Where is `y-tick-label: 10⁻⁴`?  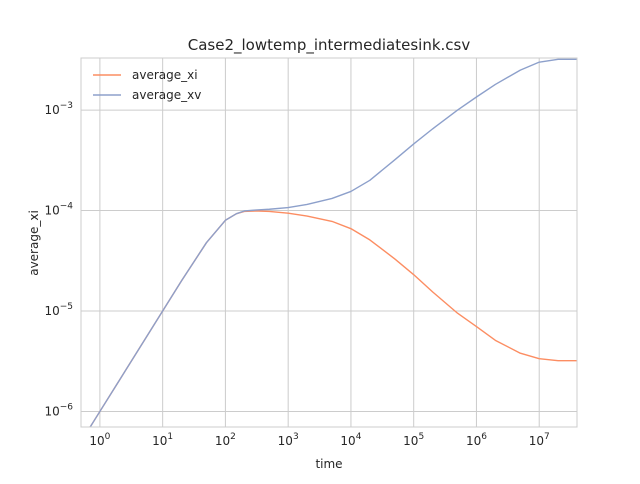
y-tick-label: 10⁻⁴ is located at coordinates (58, 210).